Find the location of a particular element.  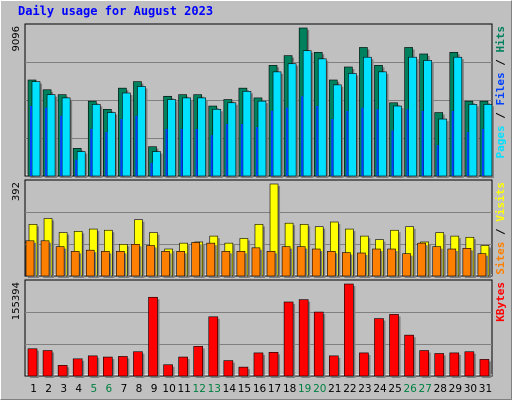

day-label: 20 is located at coordinates (319, 389).